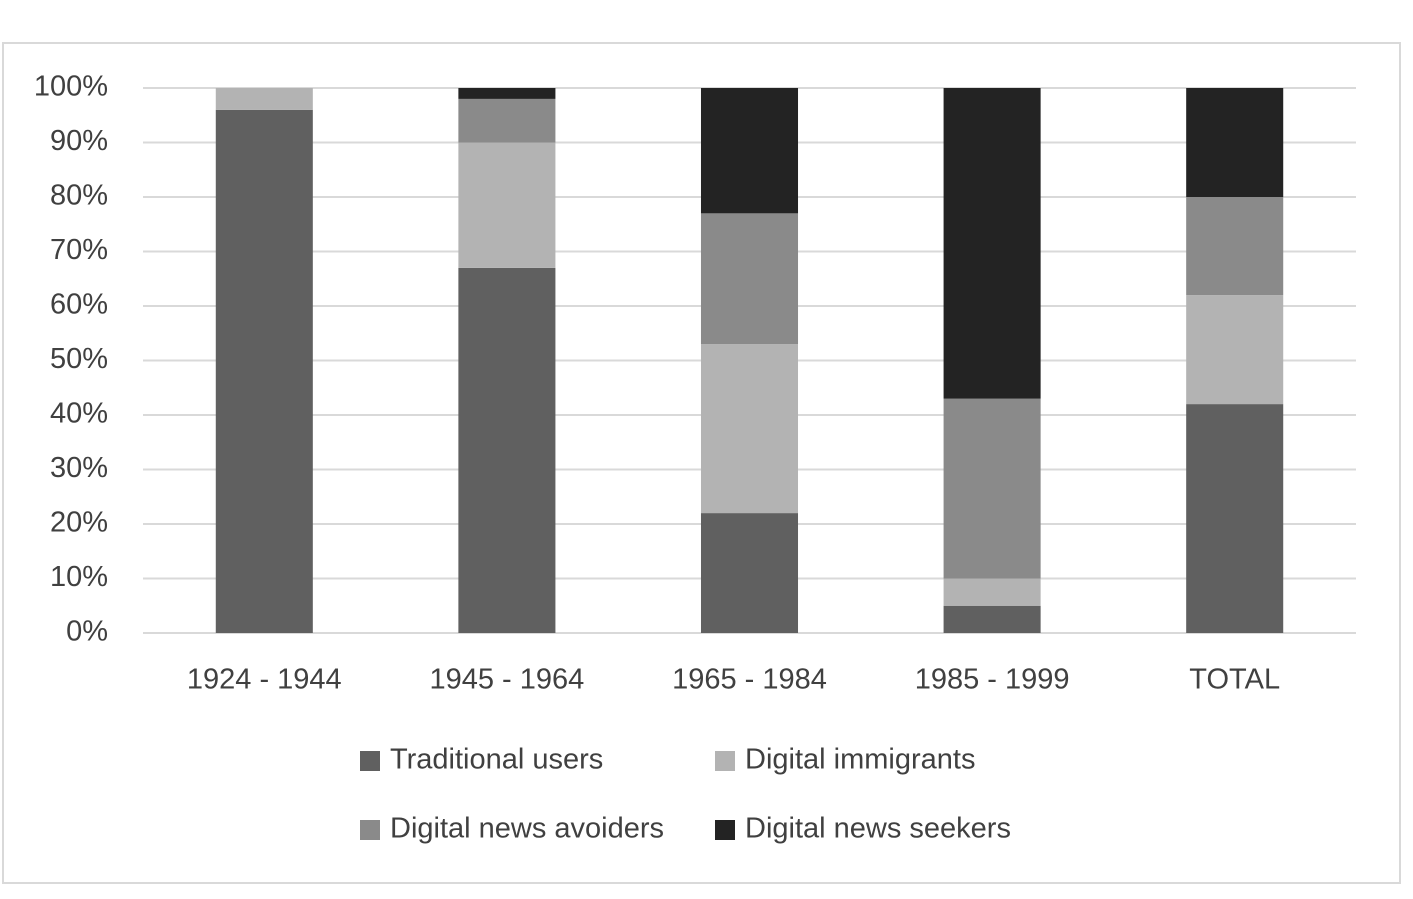 The height and width of the screenshot is (899, 1413). I want to click on y-tick-label: 30%, so click(79, 468).